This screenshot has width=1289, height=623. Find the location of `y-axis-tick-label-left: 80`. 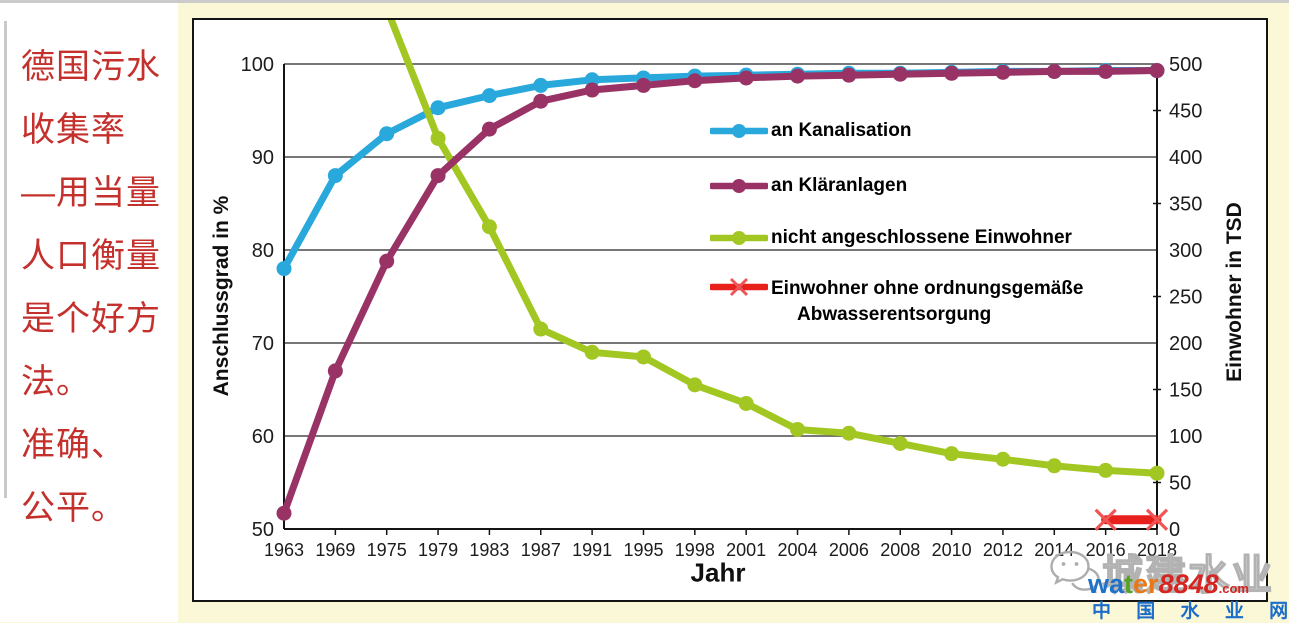

y-axis-tick-label-left: 80 is located at coordinates (263, 251).